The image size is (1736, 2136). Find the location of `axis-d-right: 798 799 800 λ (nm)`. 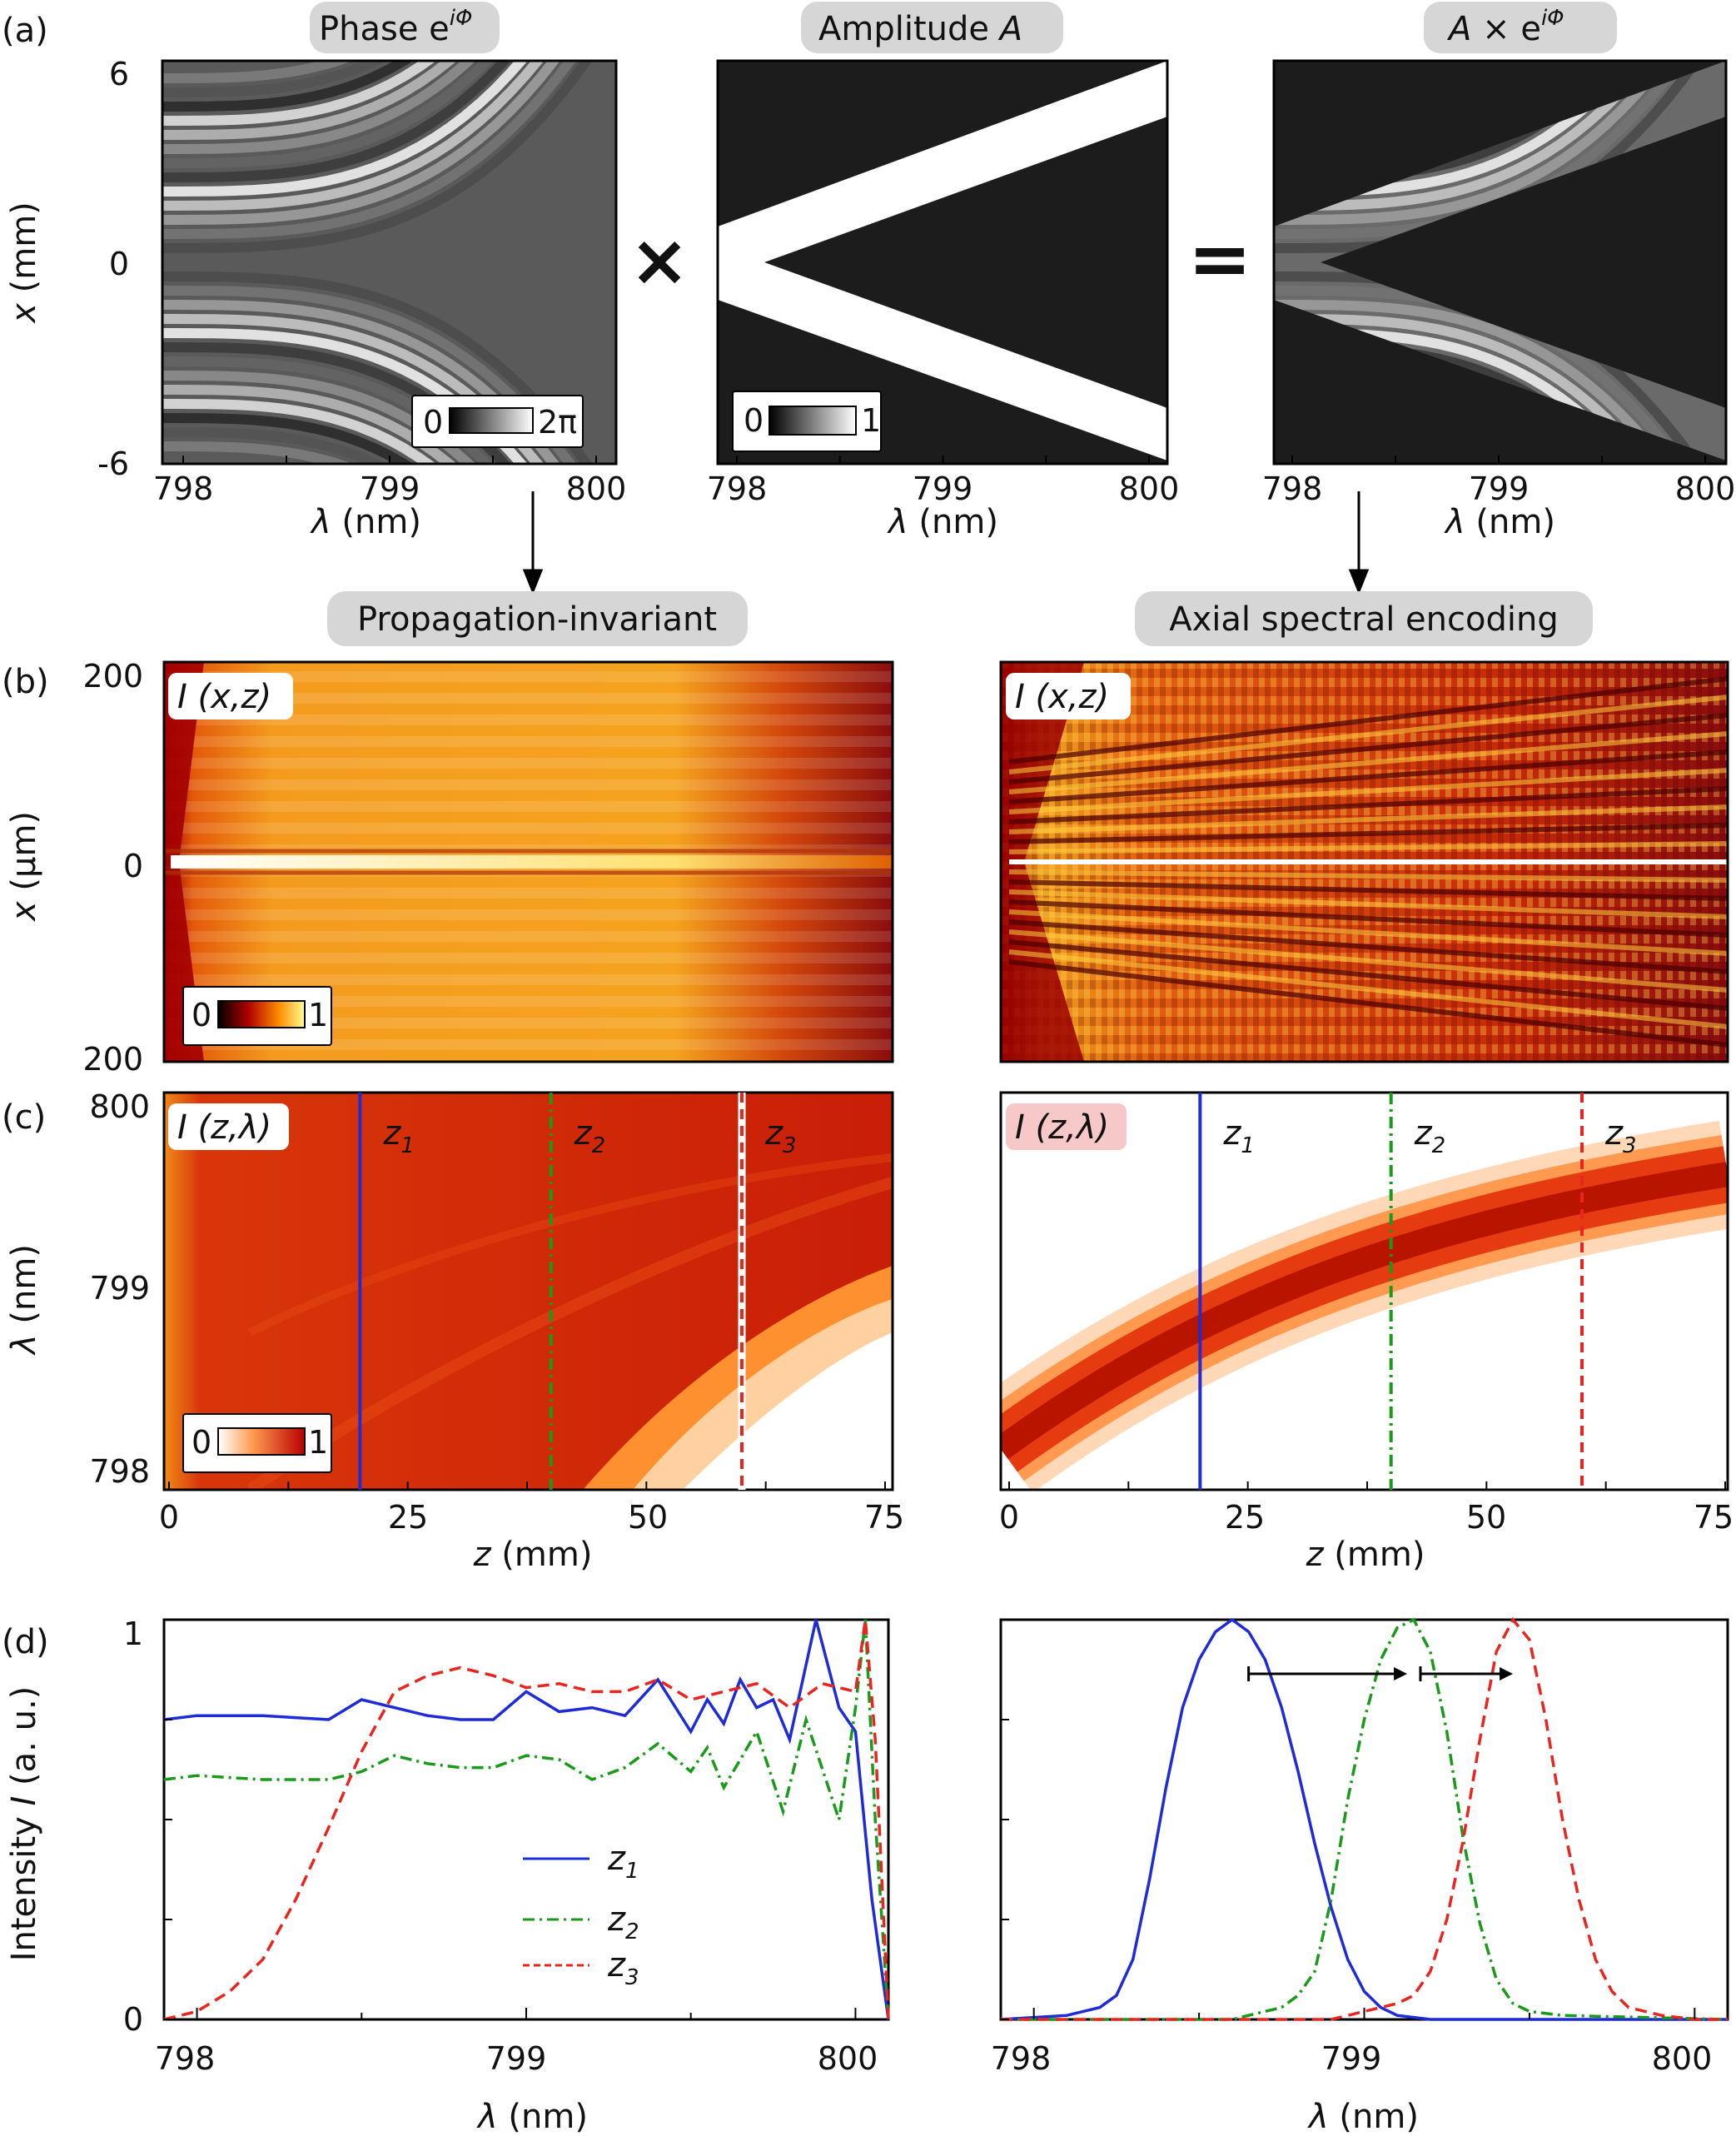

axis-d-right: 798 799 800 λ (nm) is located at coordinates (1352, 2088).